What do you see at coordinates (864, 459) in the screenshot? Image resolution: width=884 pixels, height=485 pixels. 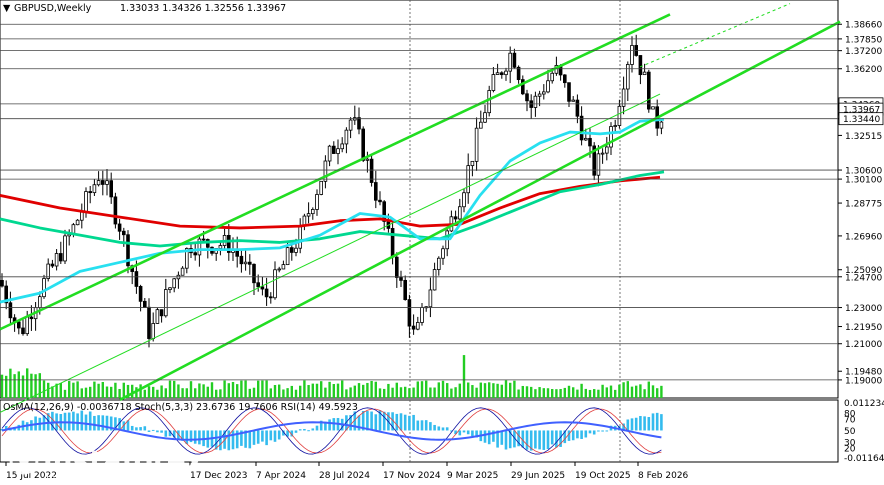 I see `indicator-axis-label: -0.0116449` at bounding box center [864, 459].